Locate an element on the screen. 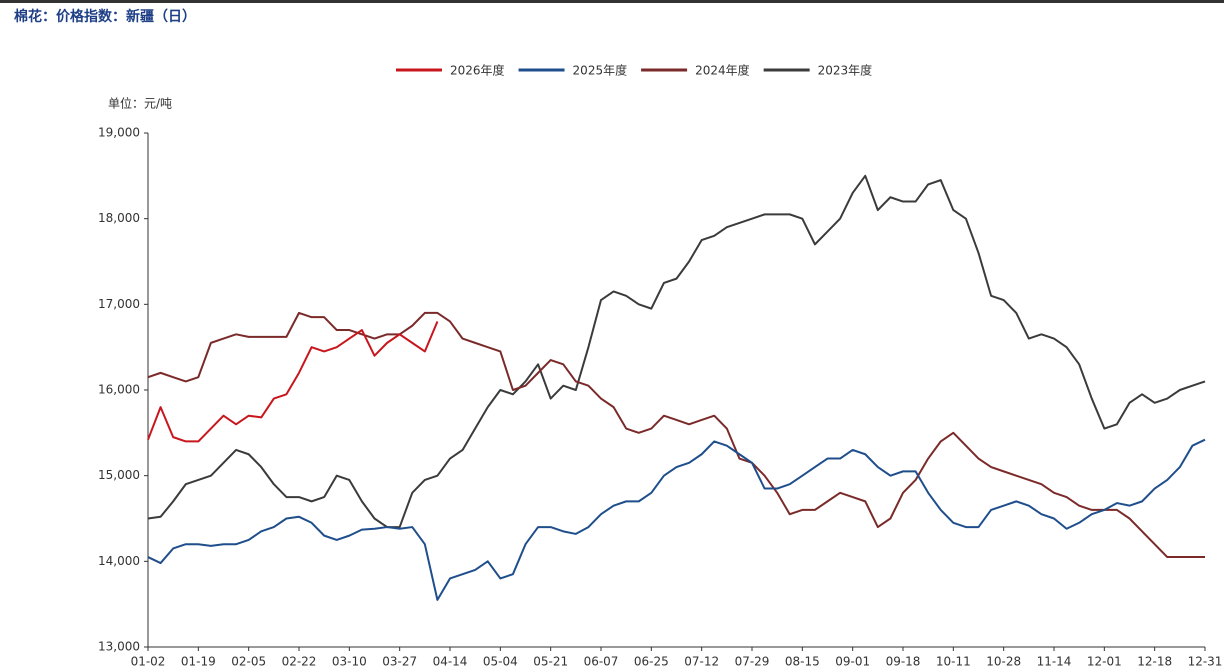 The height and width of the screenshot is (670, 1224). x-tick-label: 01-19 is located at coordinates (198, 662).